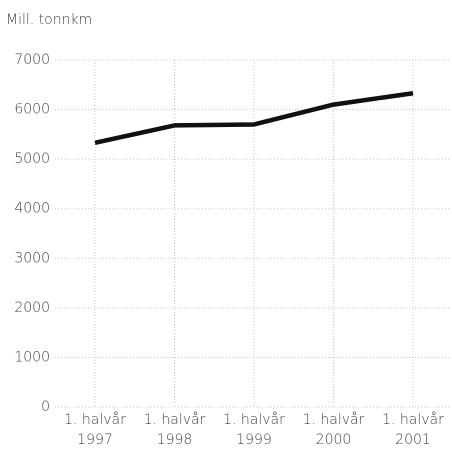 This screenshot has width=452, height=453. Describe the element at coordinates (32, 159) in the screenshot. I see `y-tick-label: 5000` at that location.